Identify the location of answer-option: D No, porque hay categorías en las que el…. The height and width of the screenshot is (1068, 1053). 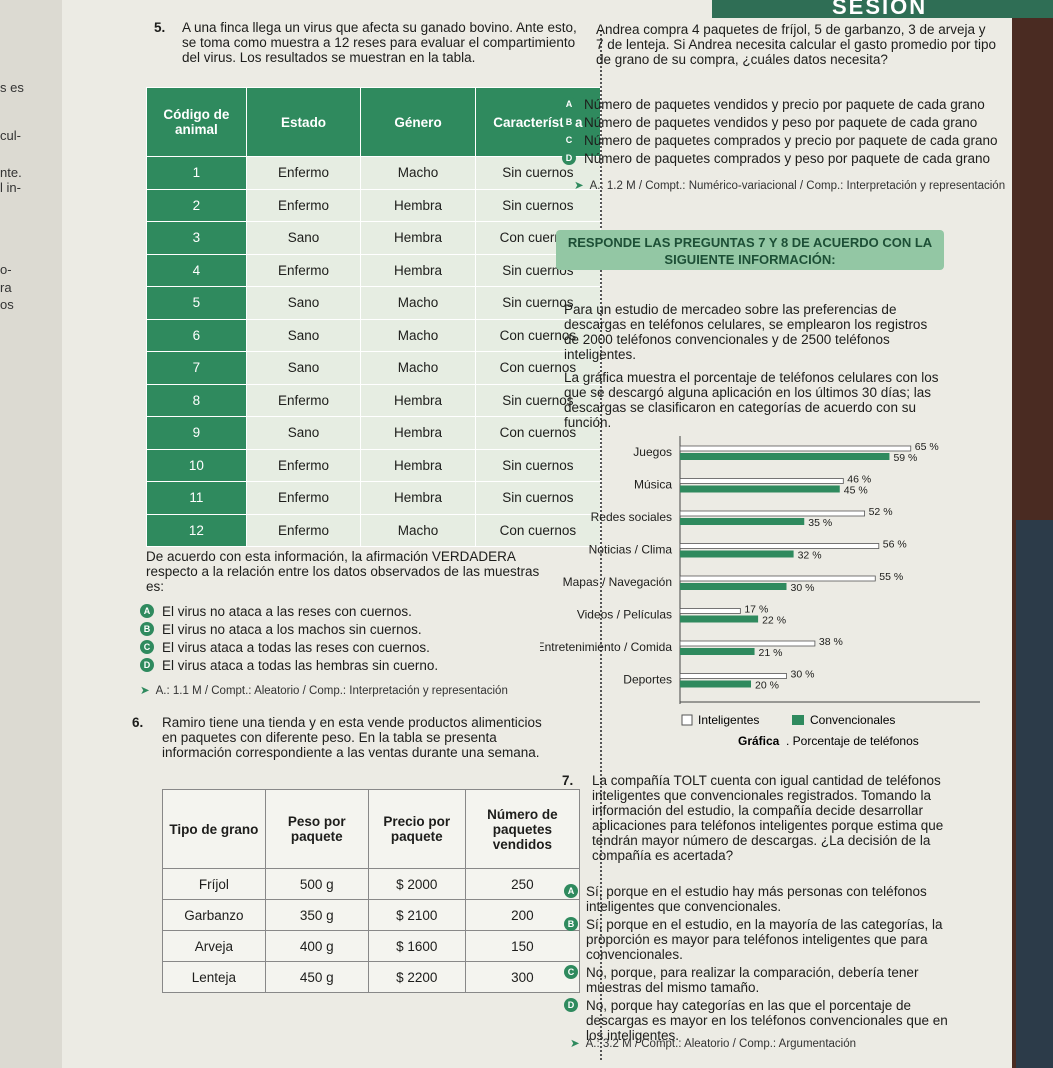
(764, 1020).